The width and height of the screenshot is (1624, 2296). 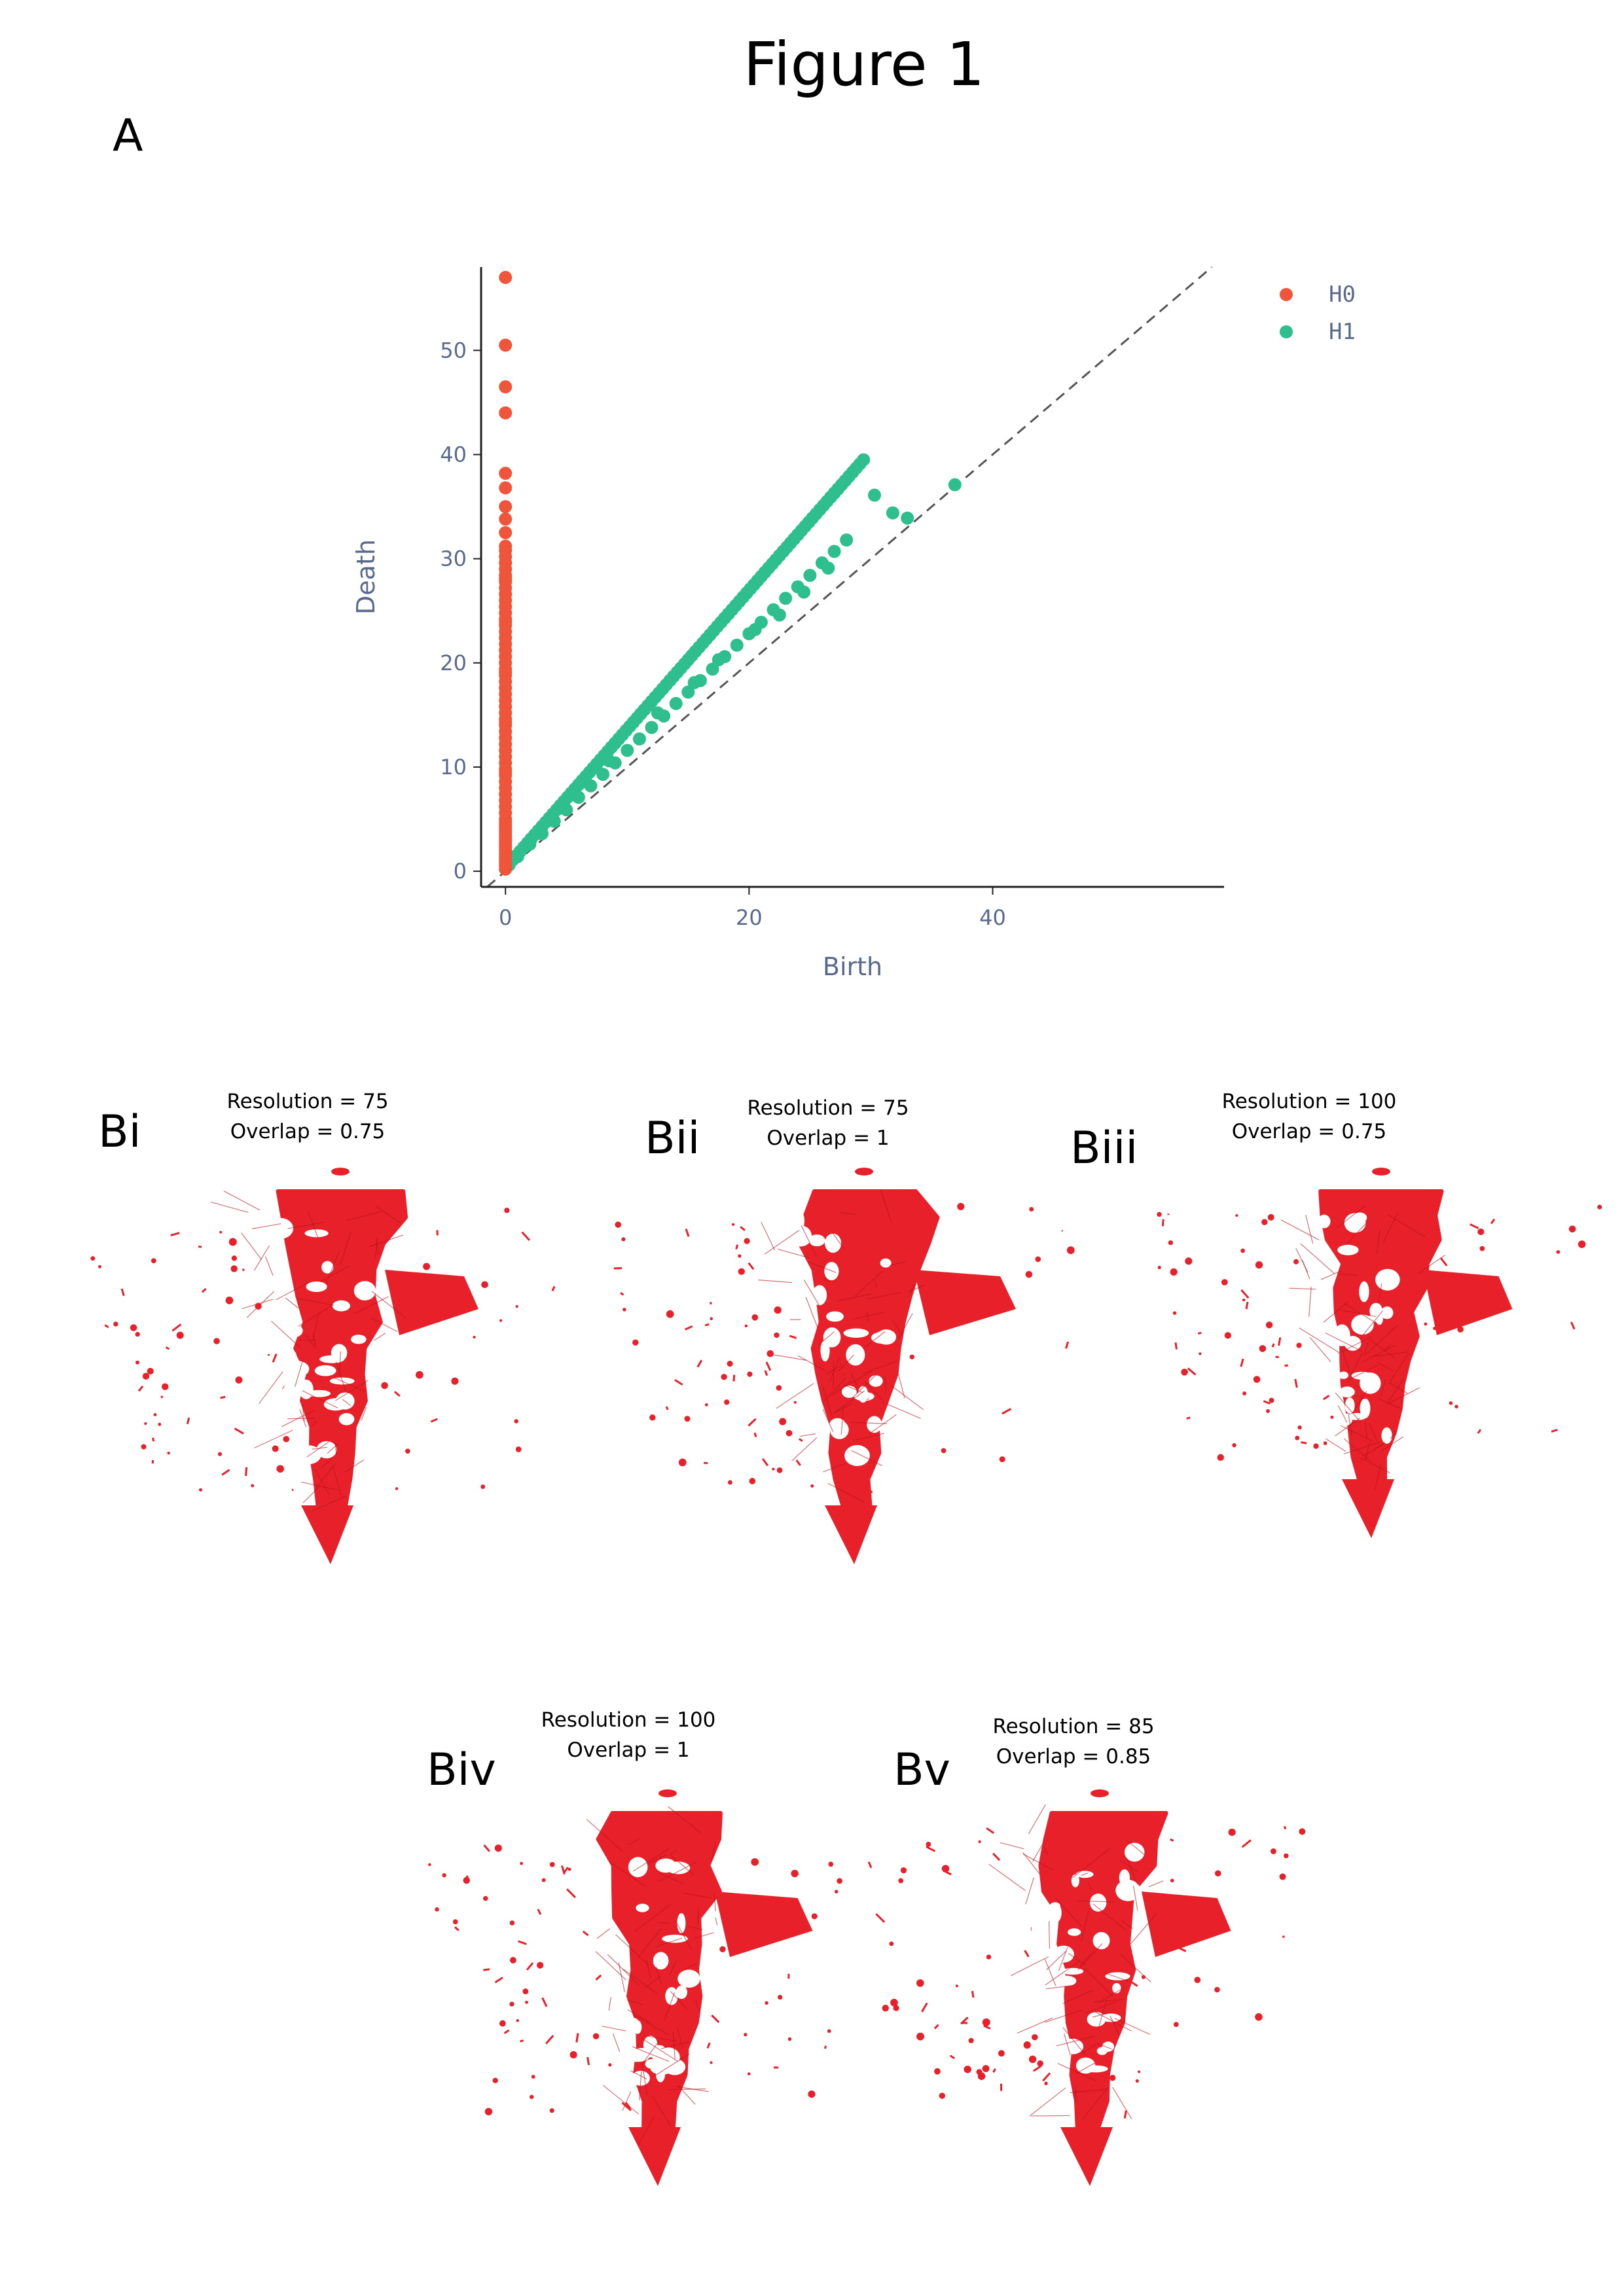 I want to click on panel-bii-overlap: Overlap = 1, so click(x=828, y=1138).